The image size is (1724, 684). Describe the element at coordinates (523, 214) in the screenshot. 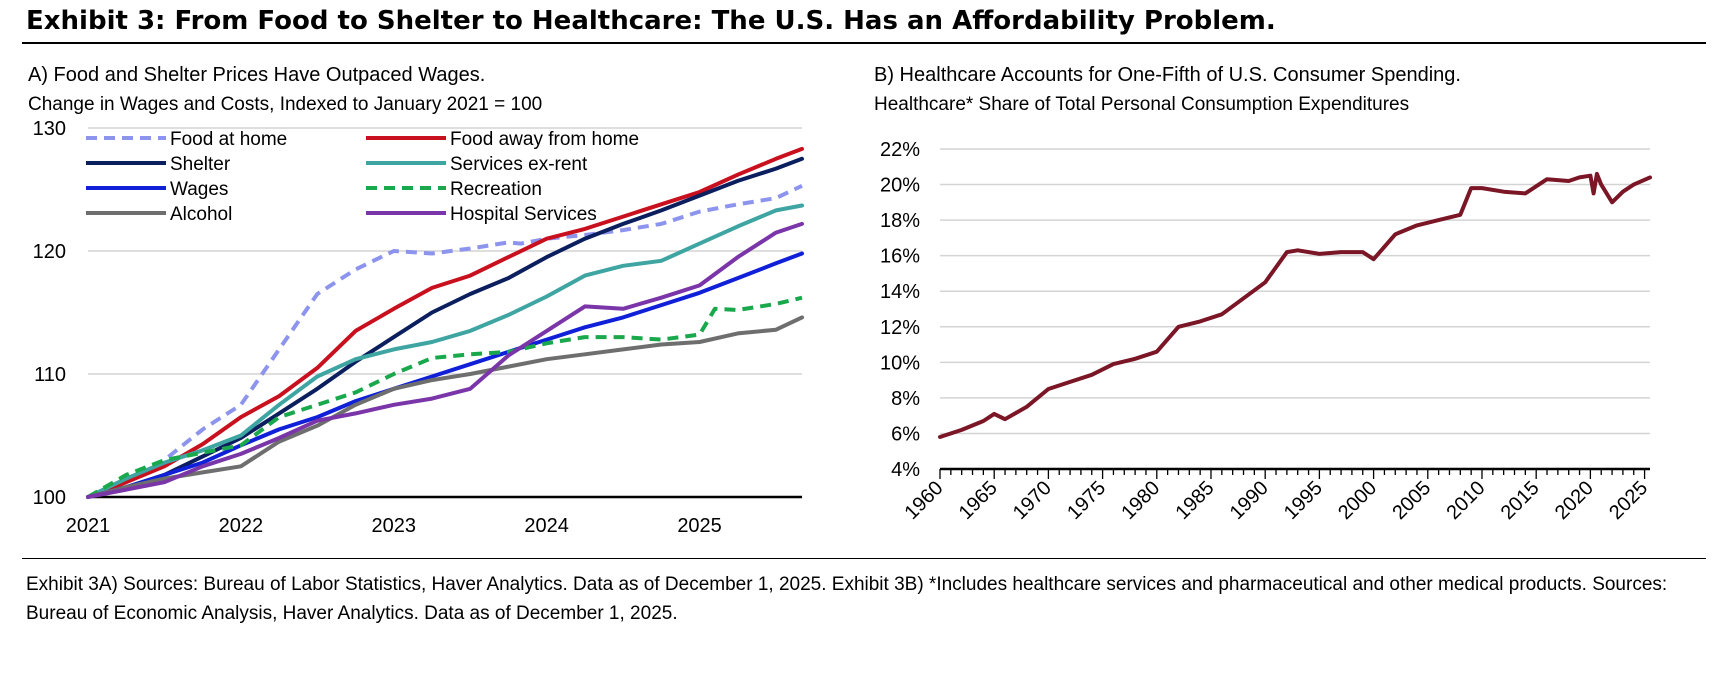

I see `chart-a-legend-label: Hospital Services` at that location.